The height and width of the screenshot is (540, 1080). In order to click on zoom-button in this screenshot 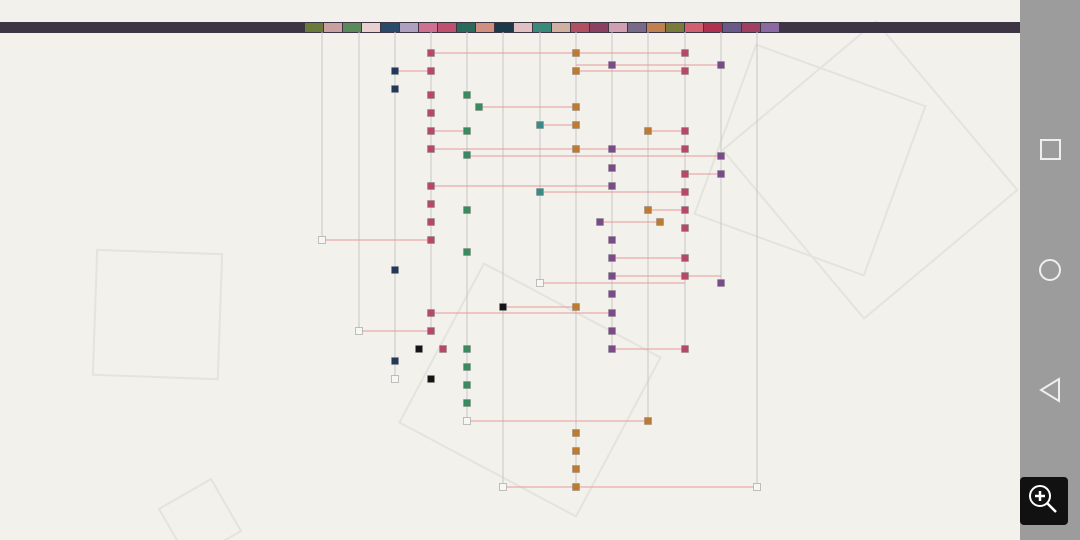, I will do `click(1044, 501)`.